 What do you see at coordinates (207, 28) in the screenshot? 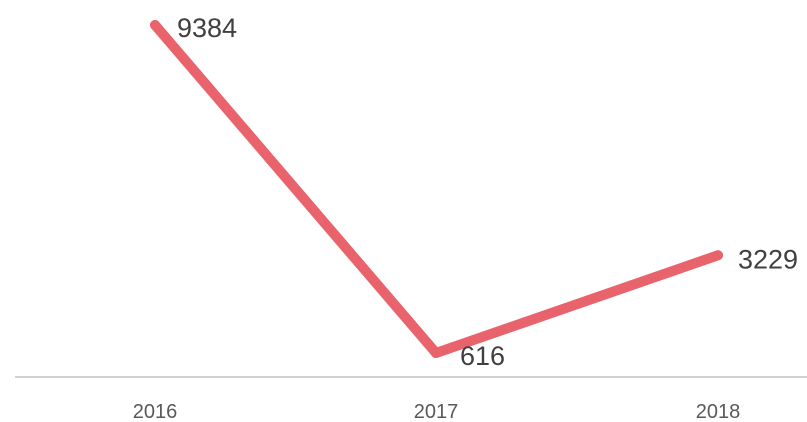
I see `data-label-2016: 9384` at bounding box center [207, 28].